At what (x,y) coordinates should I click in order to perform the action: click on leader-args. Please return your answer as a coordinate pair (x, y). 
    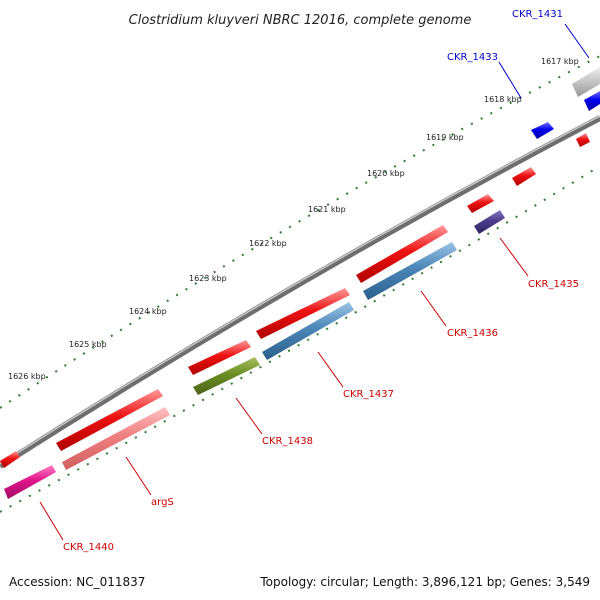
    Looking at the image, I should click on (138, 476).